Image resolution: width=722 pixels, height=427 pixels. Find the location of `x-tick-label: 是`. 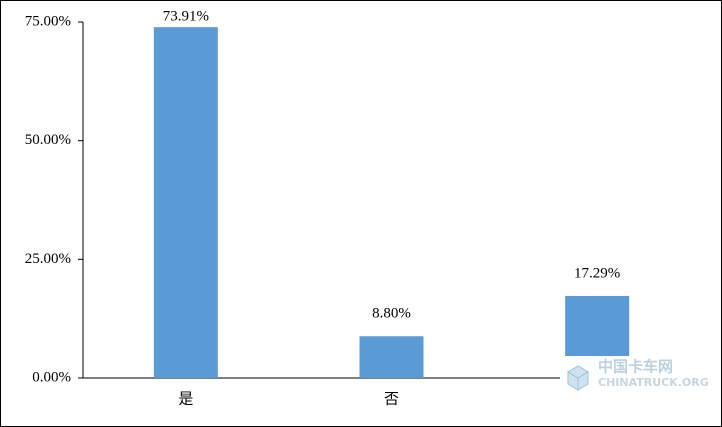

x-tick-label: 是 is located at coordinates (185, 399).